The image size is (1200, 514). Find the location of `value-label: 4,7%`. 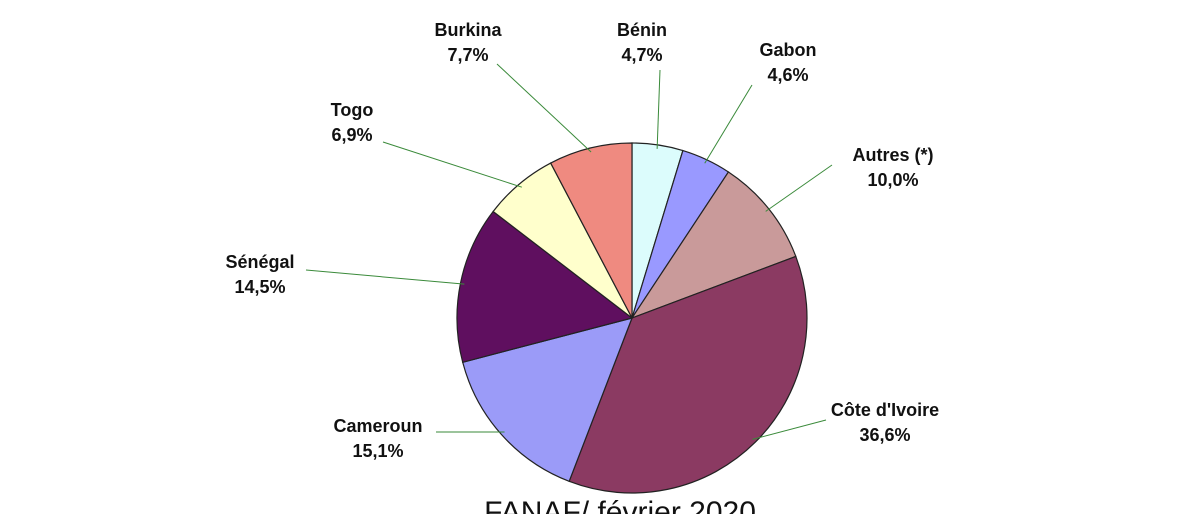

value-label: 4,7% is located at coordinates (641, 55).